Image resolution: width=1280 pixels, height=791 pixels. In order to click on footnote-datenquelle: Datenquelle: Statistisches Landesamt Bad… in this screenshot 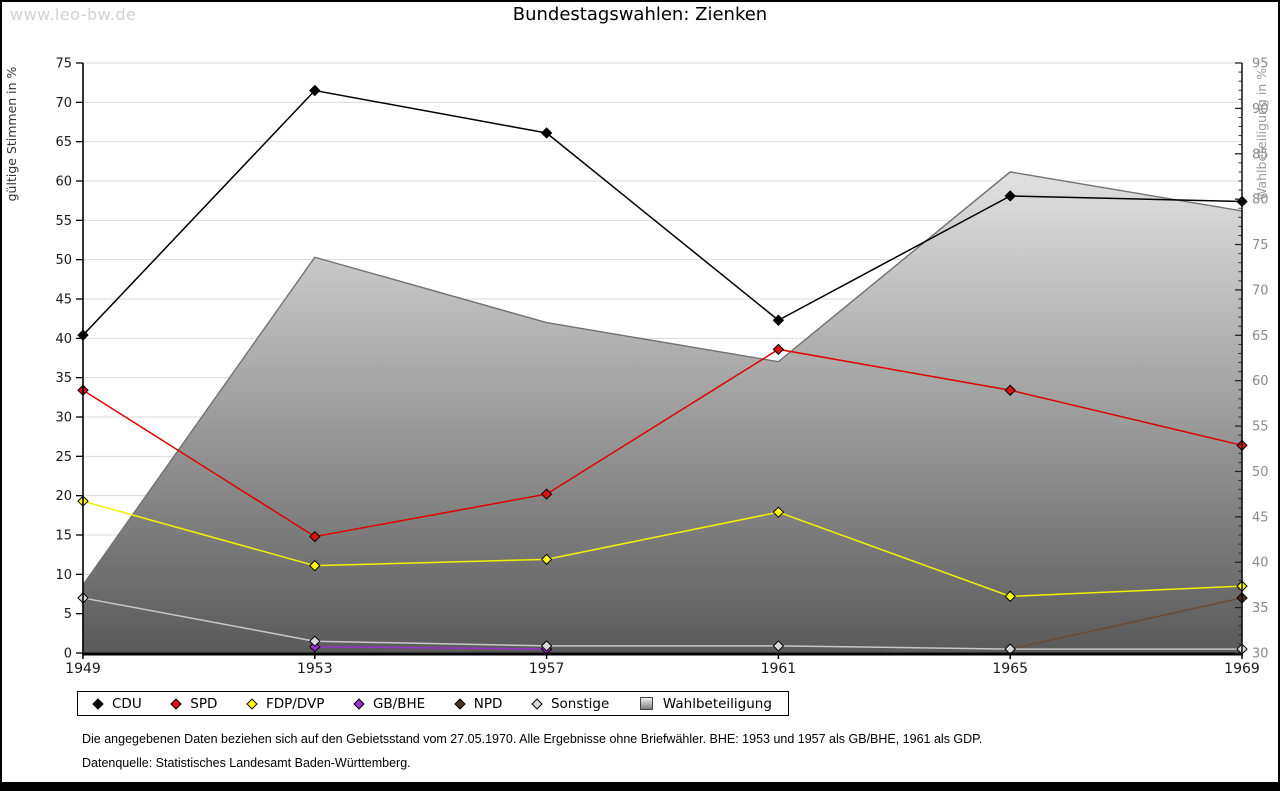, I will do `click(246, 763)`.